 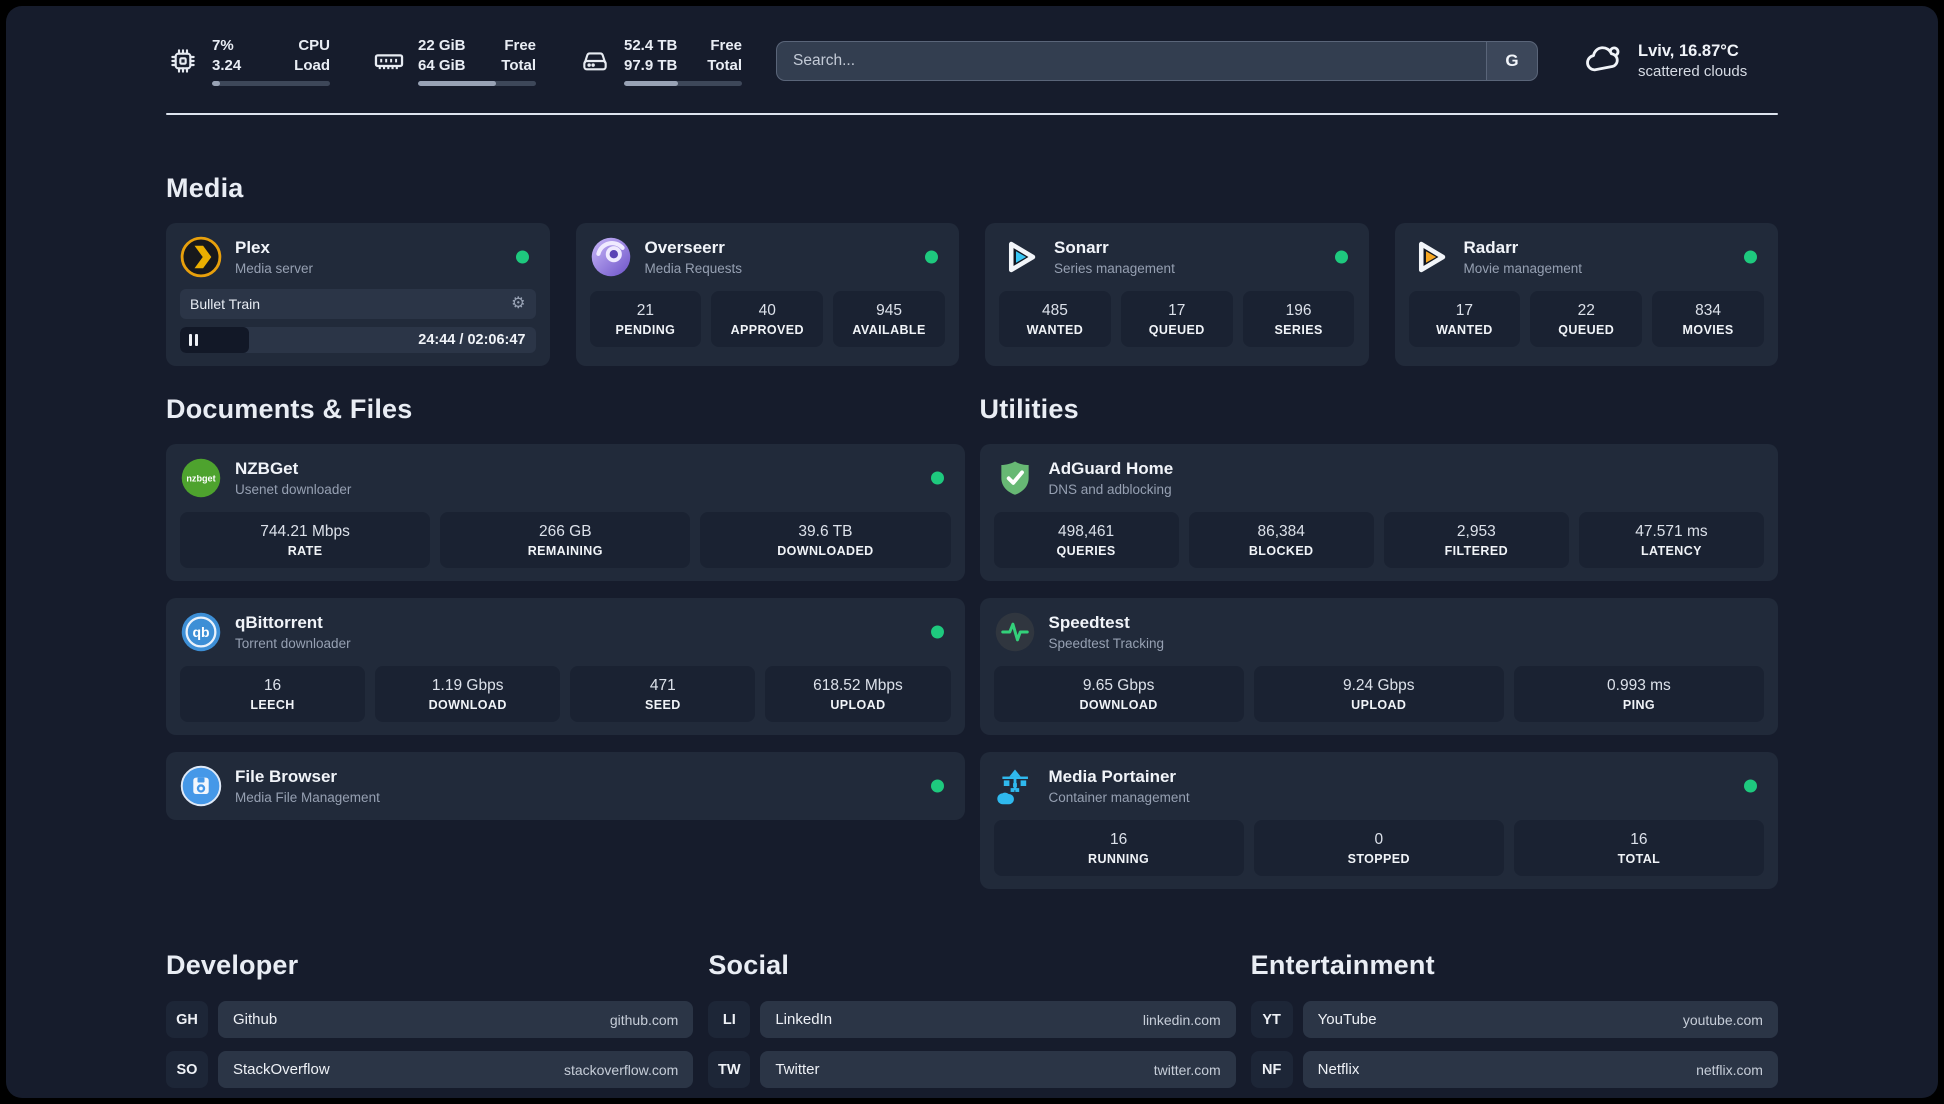 I want to click on search-provider-button: G, so click(x=1512, y=61).